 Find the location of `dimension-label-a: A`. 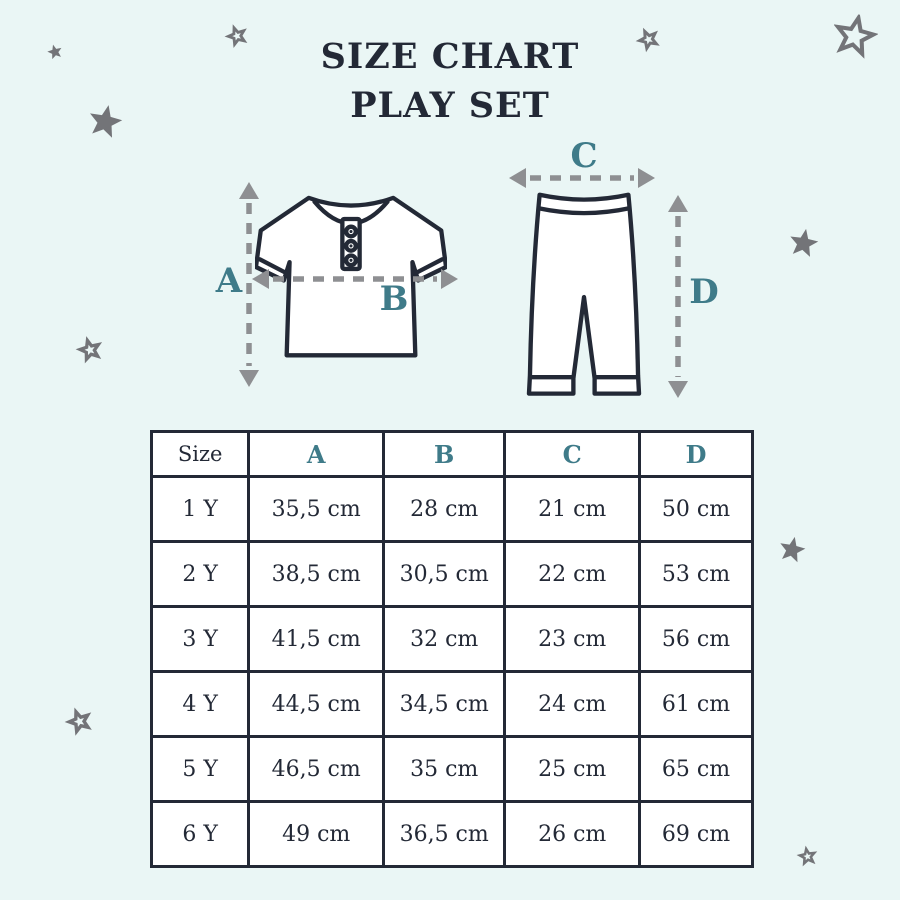

dimension-label-a: A is located at coordinates (229, 281).